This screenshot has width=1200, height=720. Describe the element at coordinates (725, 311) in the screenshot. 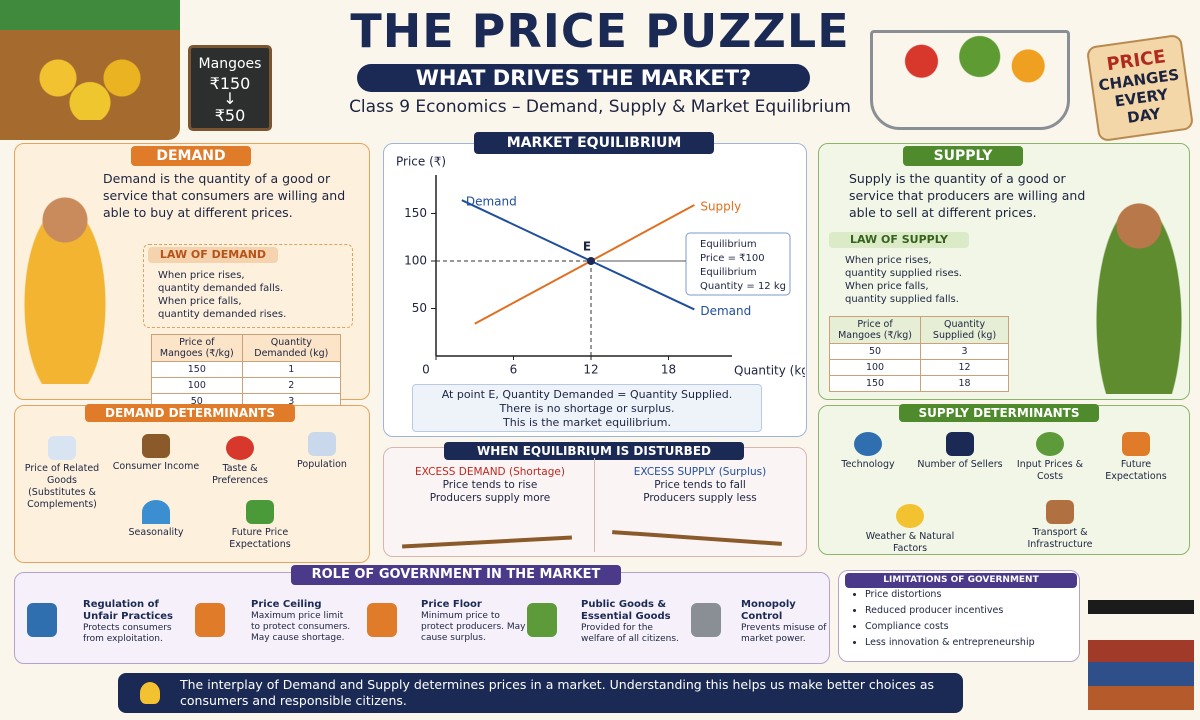

I see `series-label: Demand` at that location.